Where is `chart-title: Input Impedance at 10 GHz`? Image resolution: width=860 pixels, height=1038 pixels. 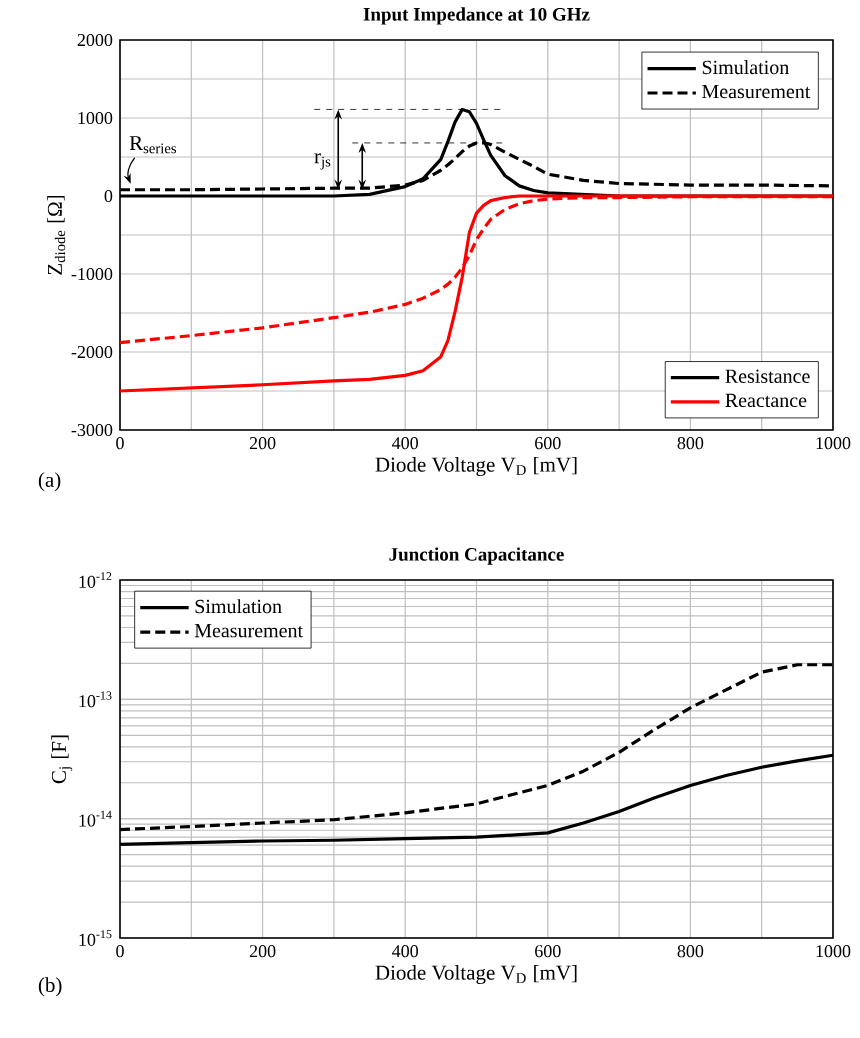
chart-title: Input Impedance at 10 GHz is located at coordinates (476, 16).